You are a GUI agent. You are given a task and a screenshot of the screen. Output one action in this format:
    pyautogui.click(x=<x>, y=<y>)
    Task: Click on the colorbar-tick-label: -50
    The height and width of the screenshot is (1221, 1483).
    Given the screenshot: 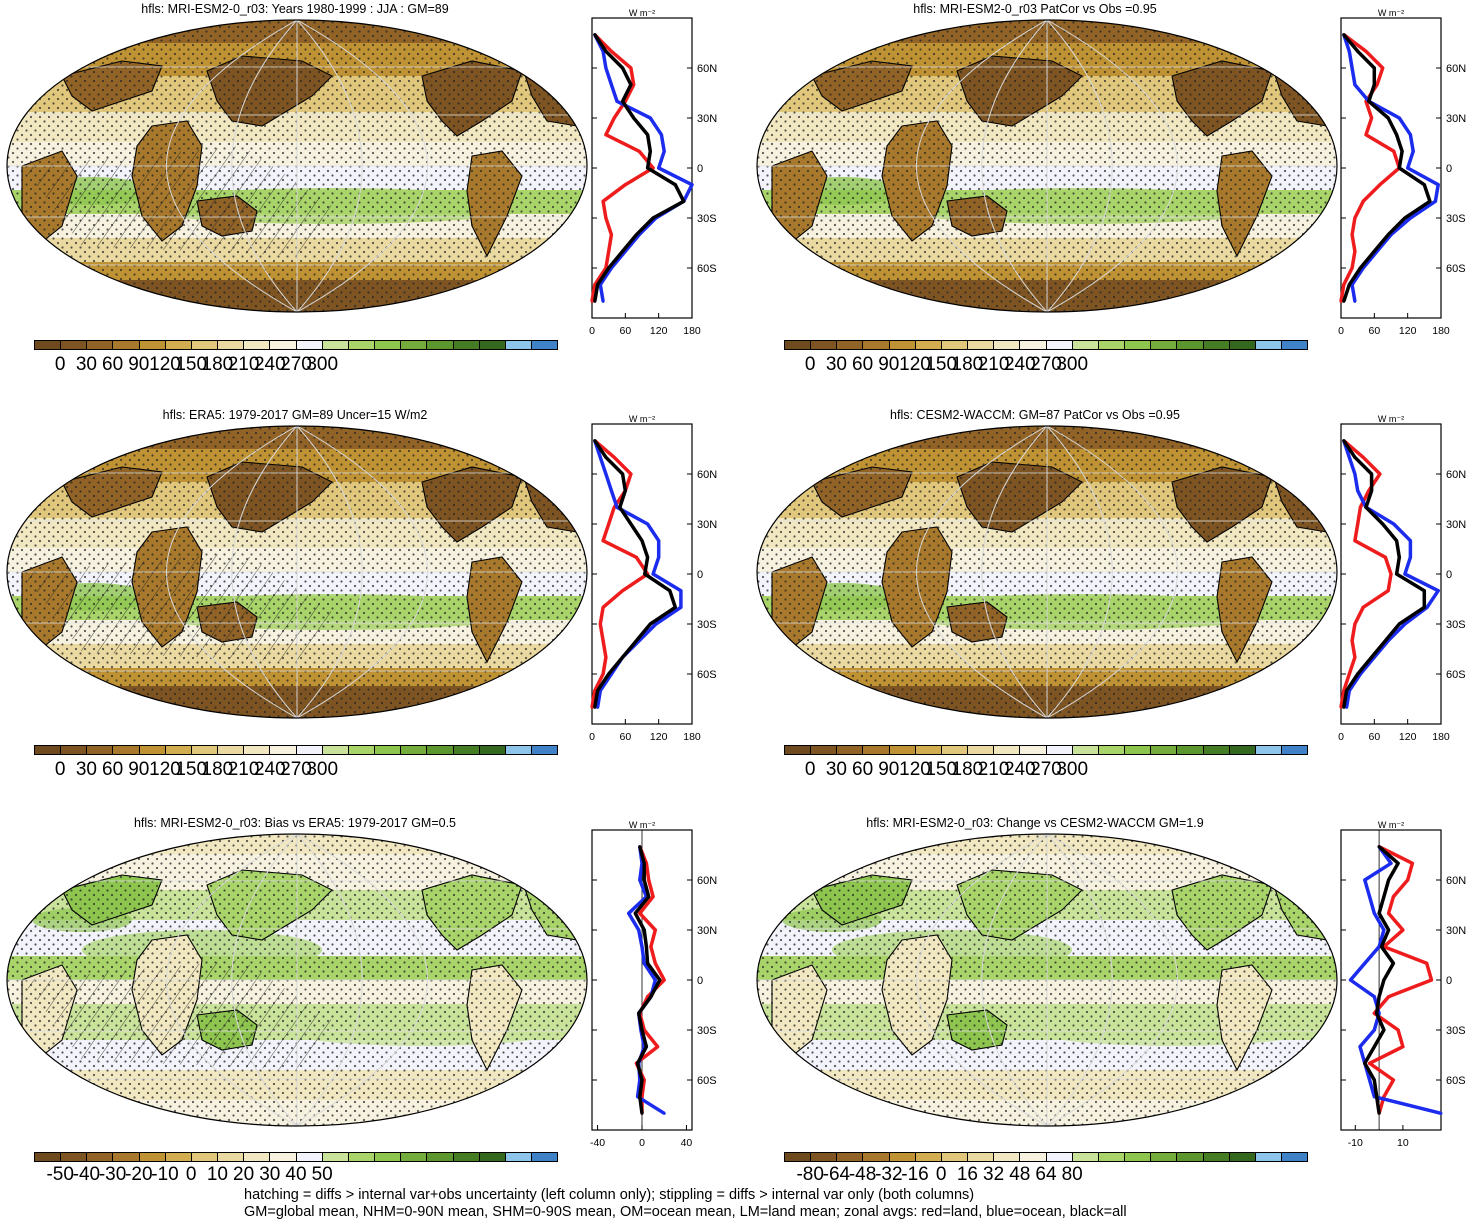 What is the action you would take?
    pyautogui.click(x=60, y=1174)
    